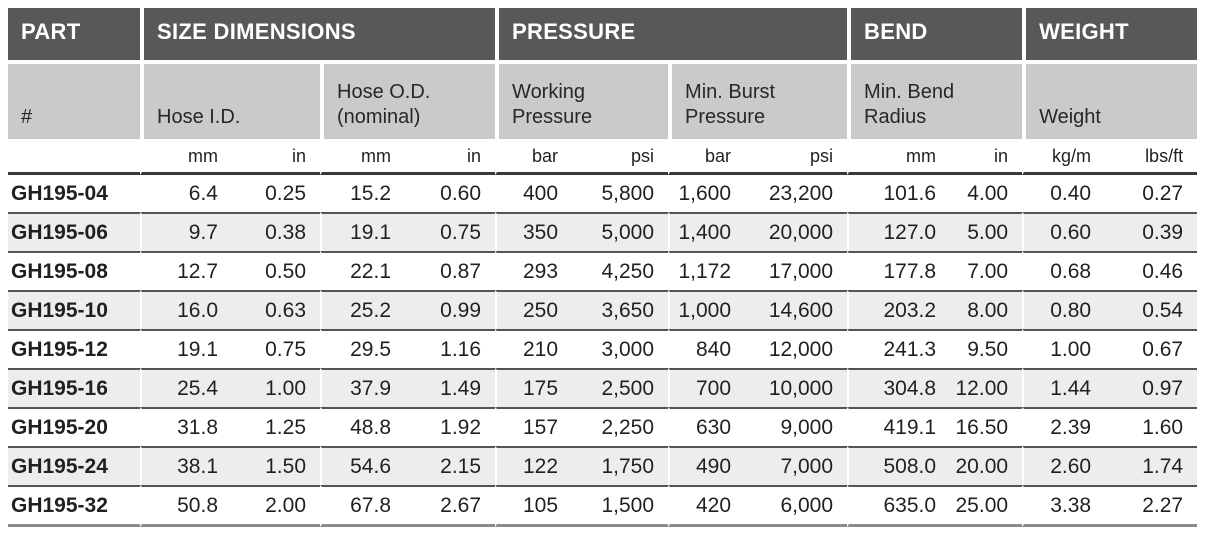  What do you see at coordinates (74, 231) in the screenshot?
I see `part-number-cell: GH195-06` at bounding box center [74, 231].